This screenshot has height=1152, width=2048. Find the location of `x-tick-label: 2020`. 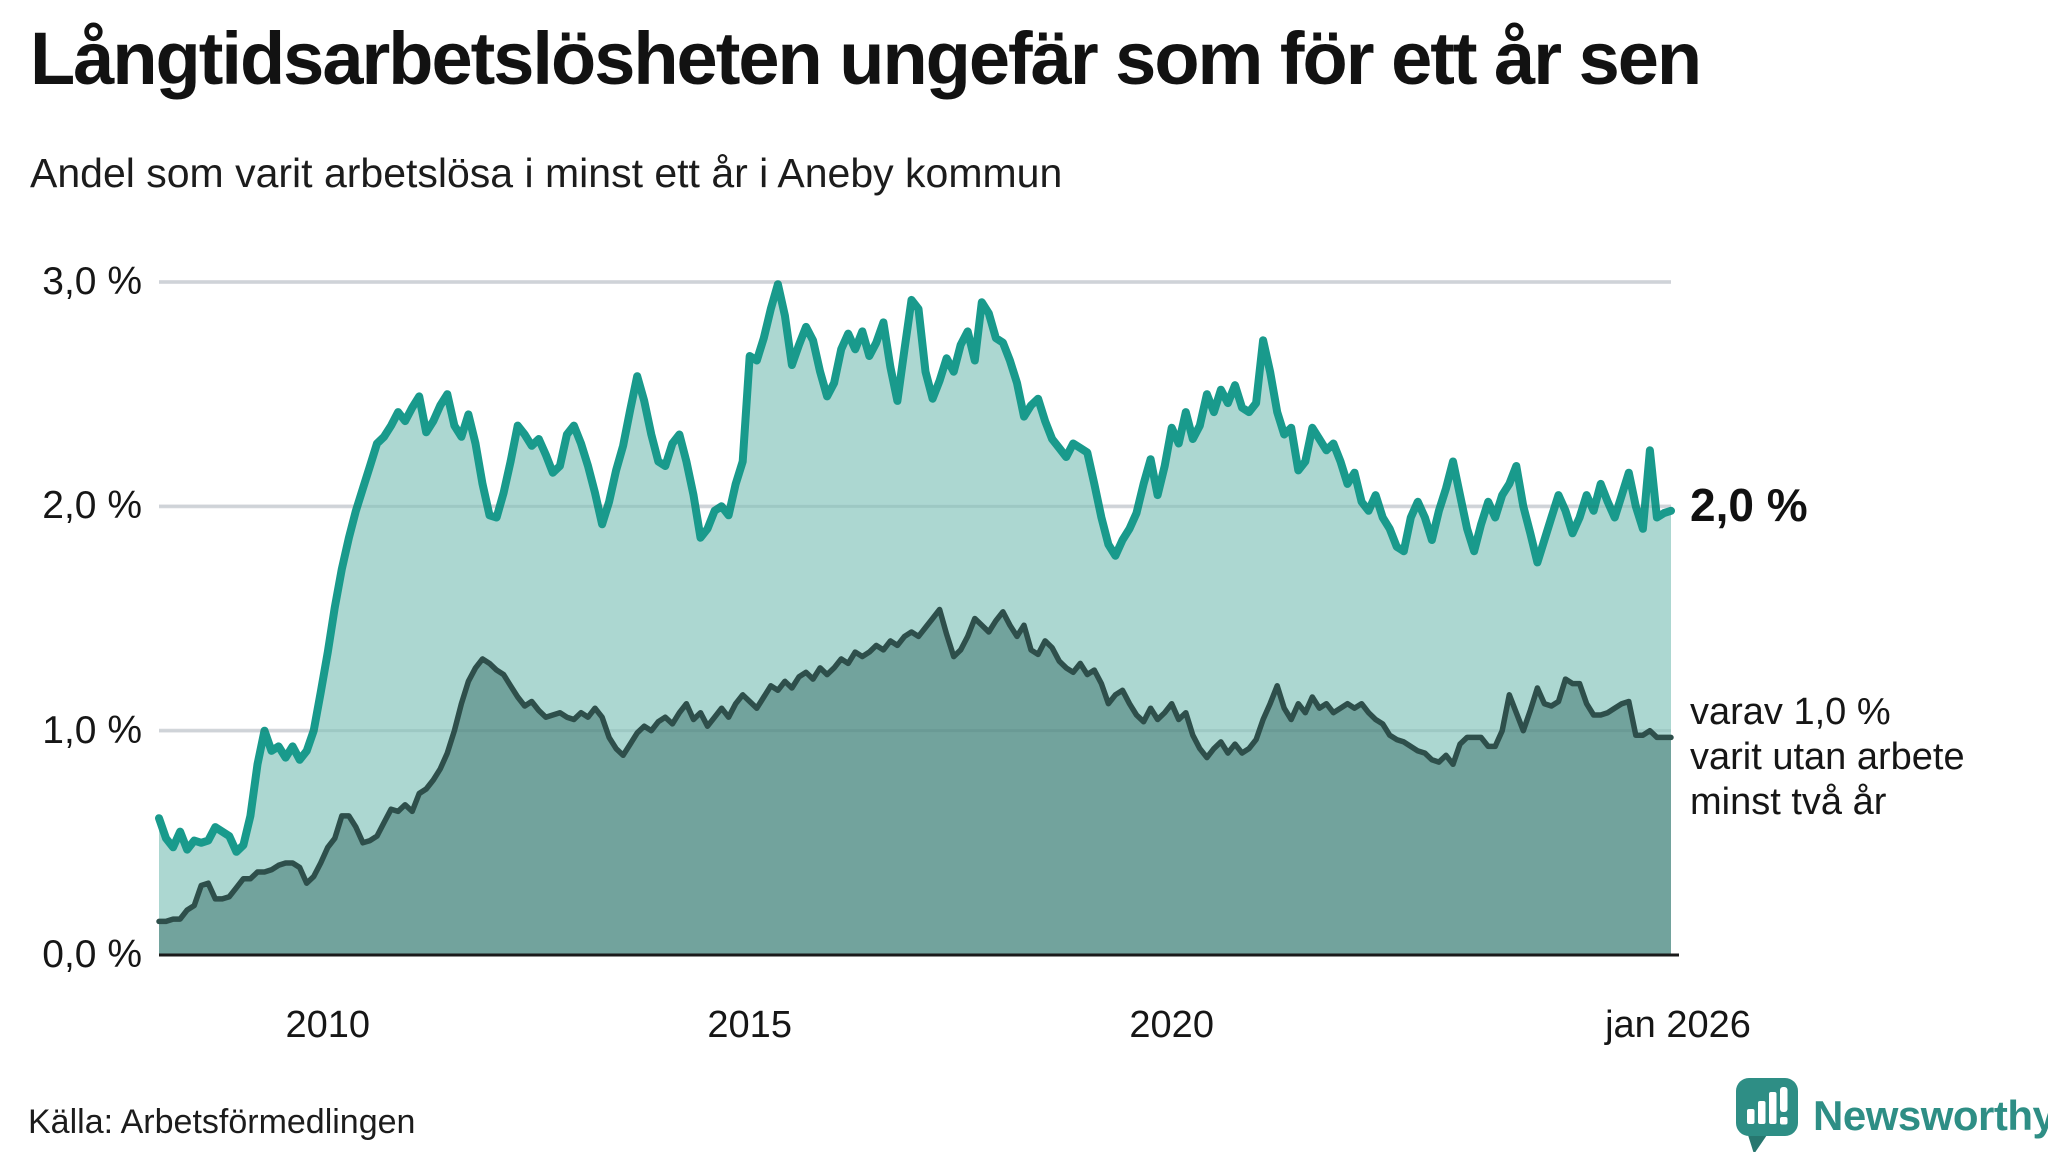

x-tick-label: 2020 is located at coordinates (1171, 1025).